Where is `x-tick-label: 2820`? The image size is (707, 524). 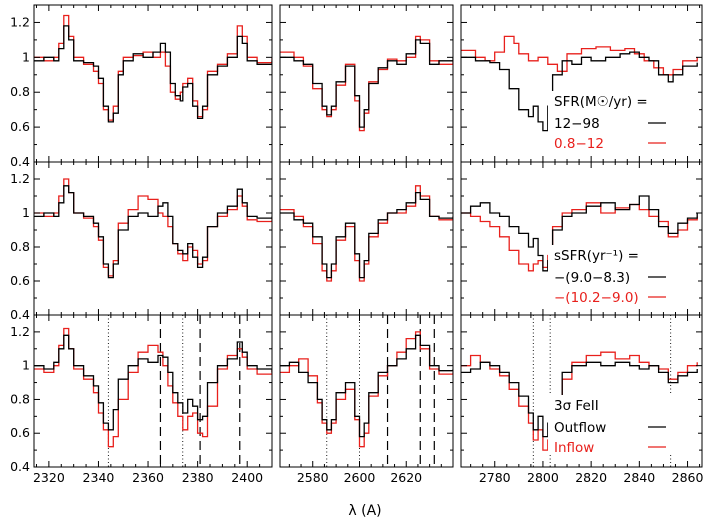
x-tick-label: 2820 is located at coordinates (591, 477).